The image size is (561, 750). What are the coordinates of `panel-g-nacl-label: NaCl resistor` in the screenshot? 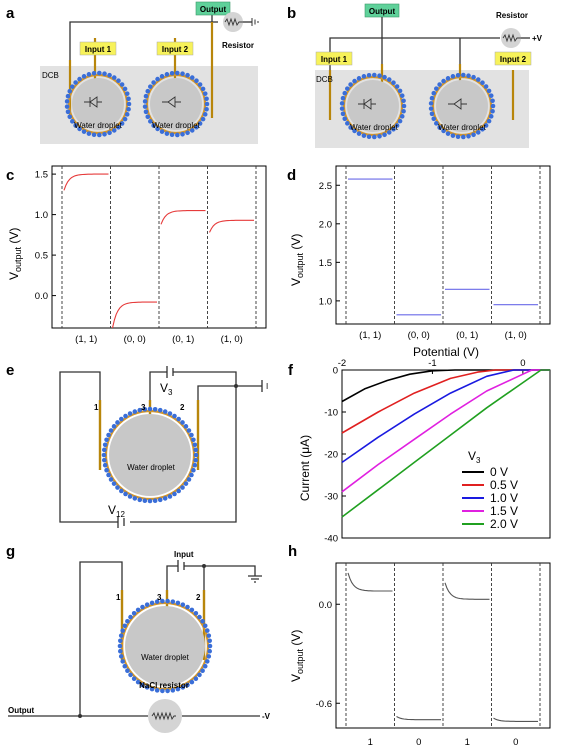 It's located at (164, 685).